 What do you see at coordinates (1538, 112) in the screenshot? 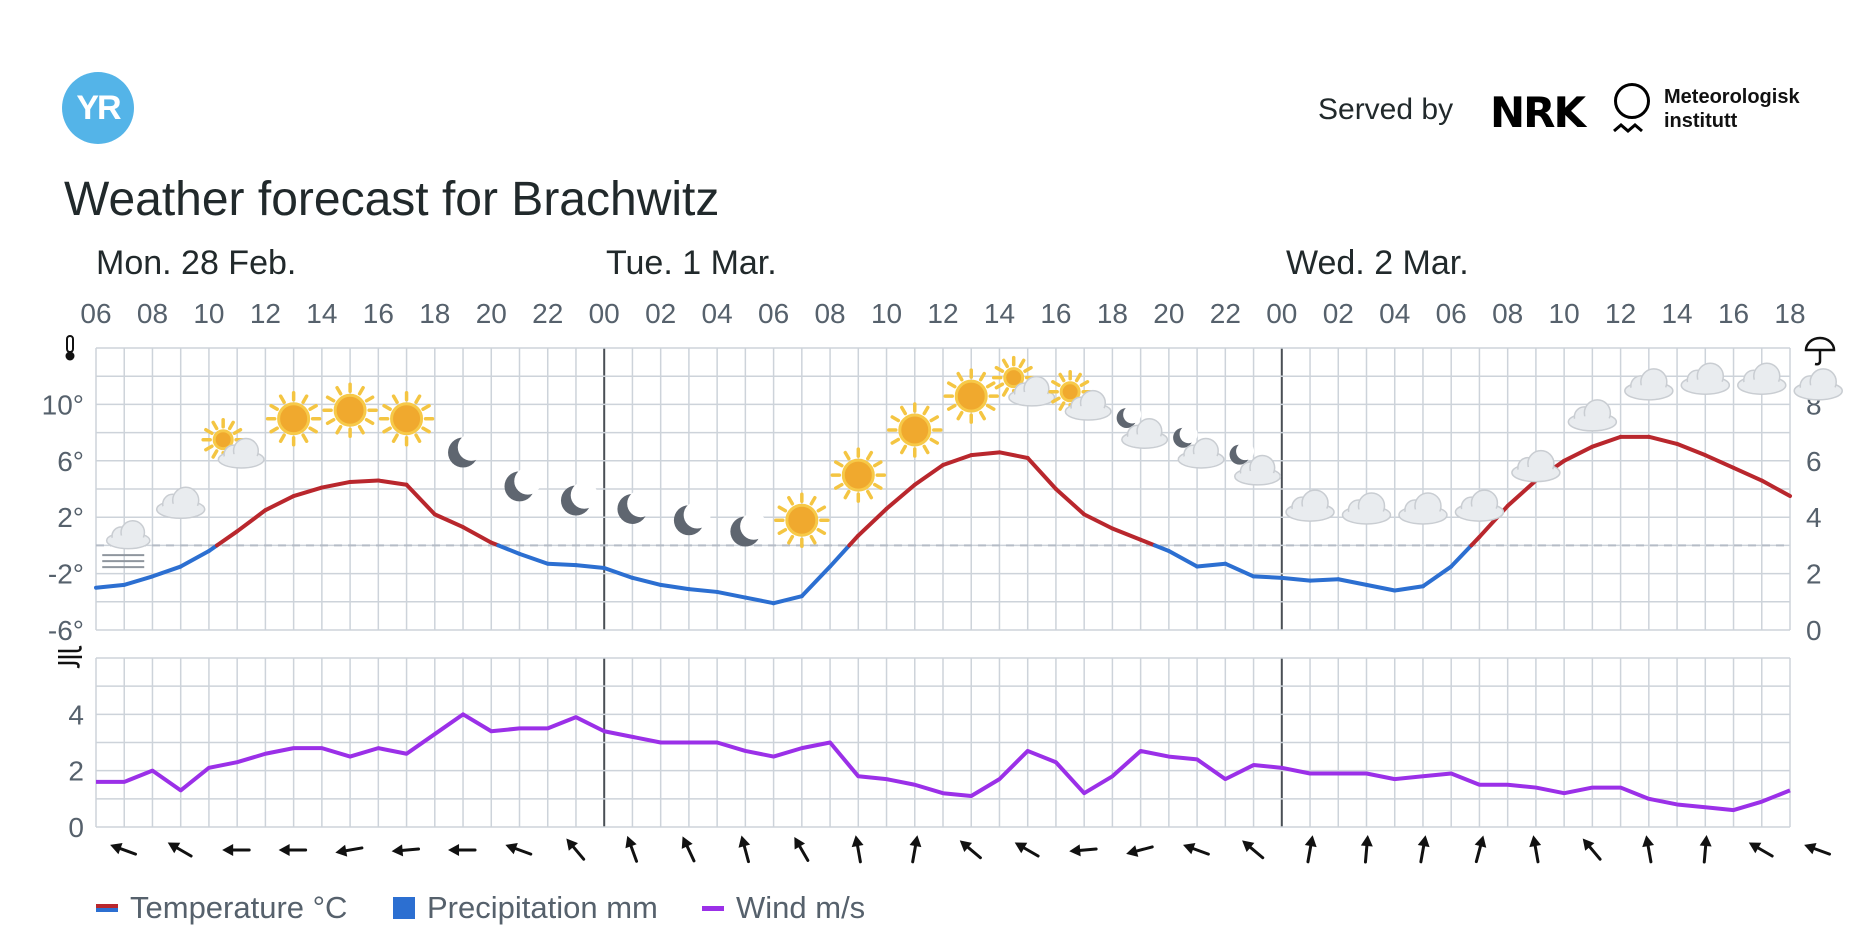
I see `nrk-logo: NRK` at bounding box center [1538, 112].